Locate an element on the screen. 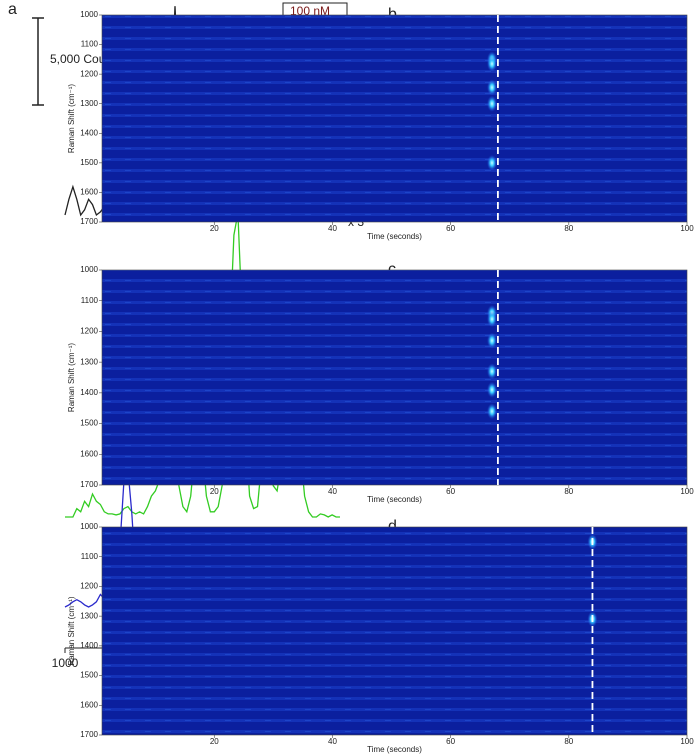  x-tick-label: 1000 is located at coordinates (65, 663).